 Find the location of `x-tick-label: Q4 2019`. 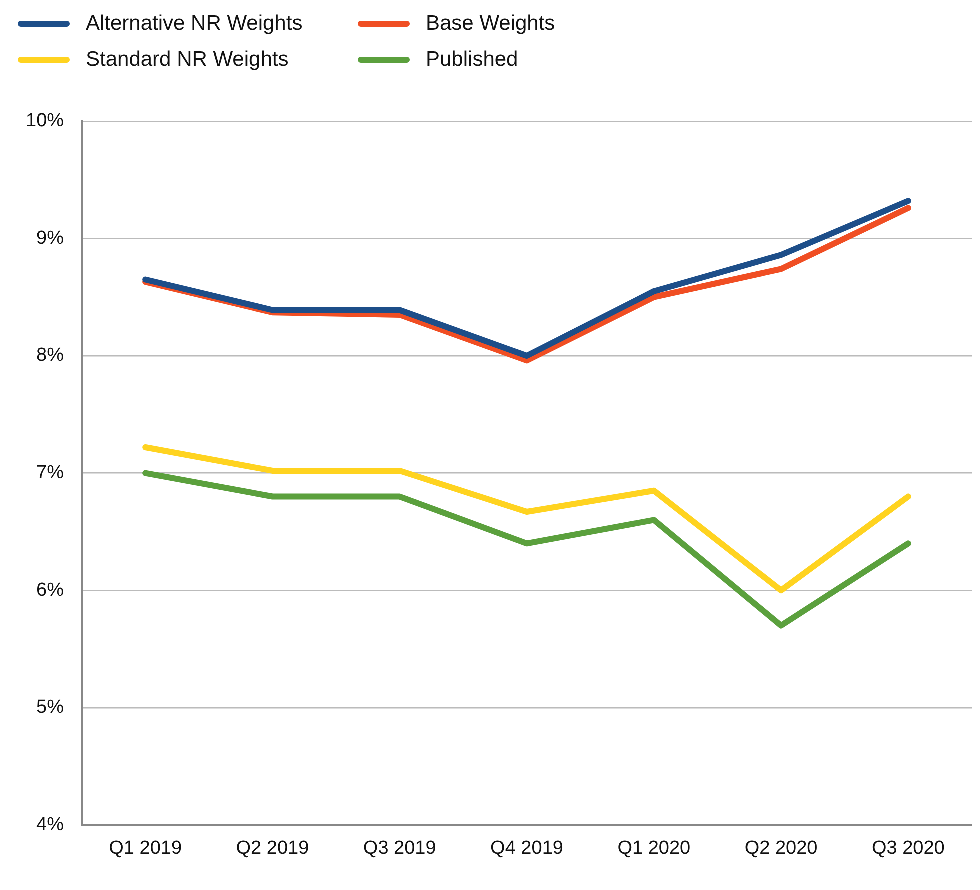

x-tick-label: Q4 2019 is located at coordinates (527, 848).